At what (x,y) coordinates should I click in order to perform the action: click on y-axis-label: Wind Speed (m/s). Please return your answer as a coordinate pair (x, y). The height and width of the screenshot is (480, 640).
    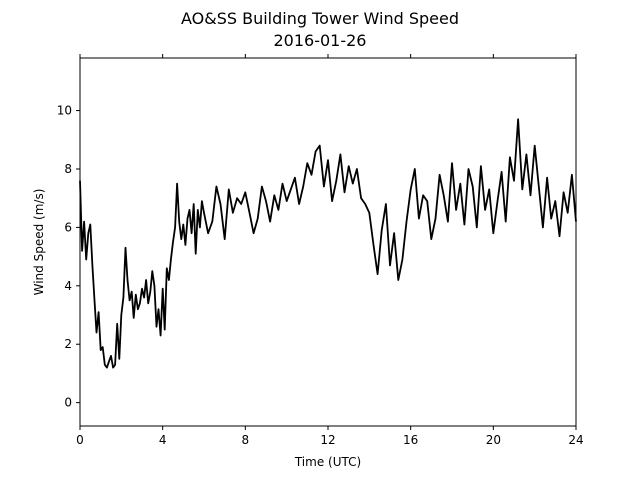
    Looking at the image, I should click on (39, 242).